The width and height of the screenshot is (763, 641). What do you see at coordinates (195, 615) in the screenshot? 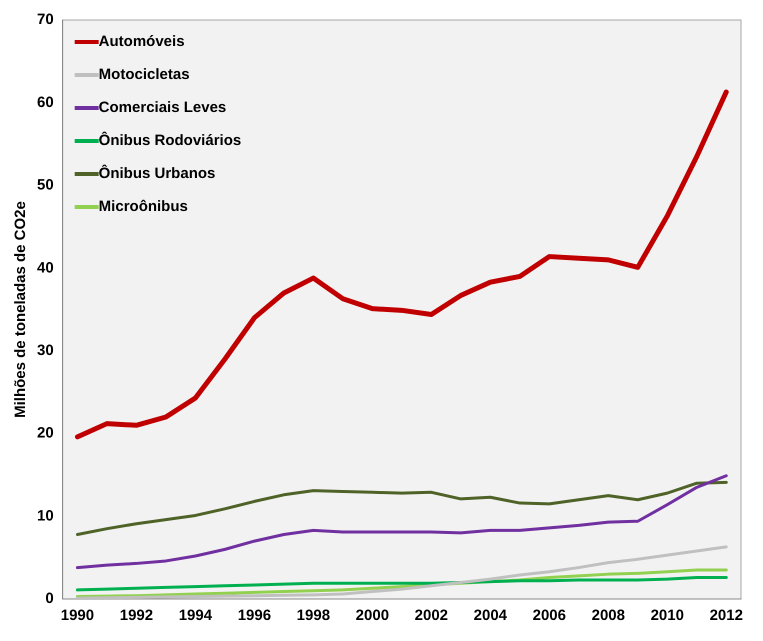
I see `x-tick-label: 1994` at bounding box center [195, 615].